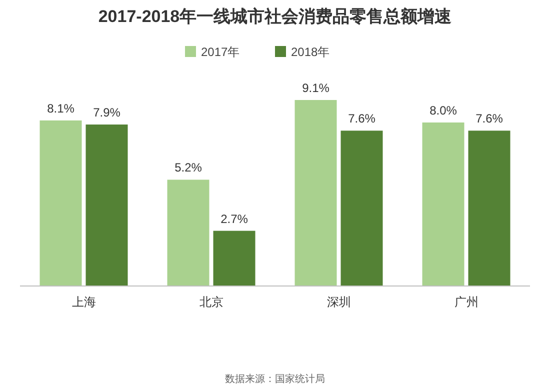 Image resolution: width=550 pixels, height=392 pixels. What do you see at coordinates (211, 302) in the screenshot?
I see `category: 北京` at bounding box center [211, 302].